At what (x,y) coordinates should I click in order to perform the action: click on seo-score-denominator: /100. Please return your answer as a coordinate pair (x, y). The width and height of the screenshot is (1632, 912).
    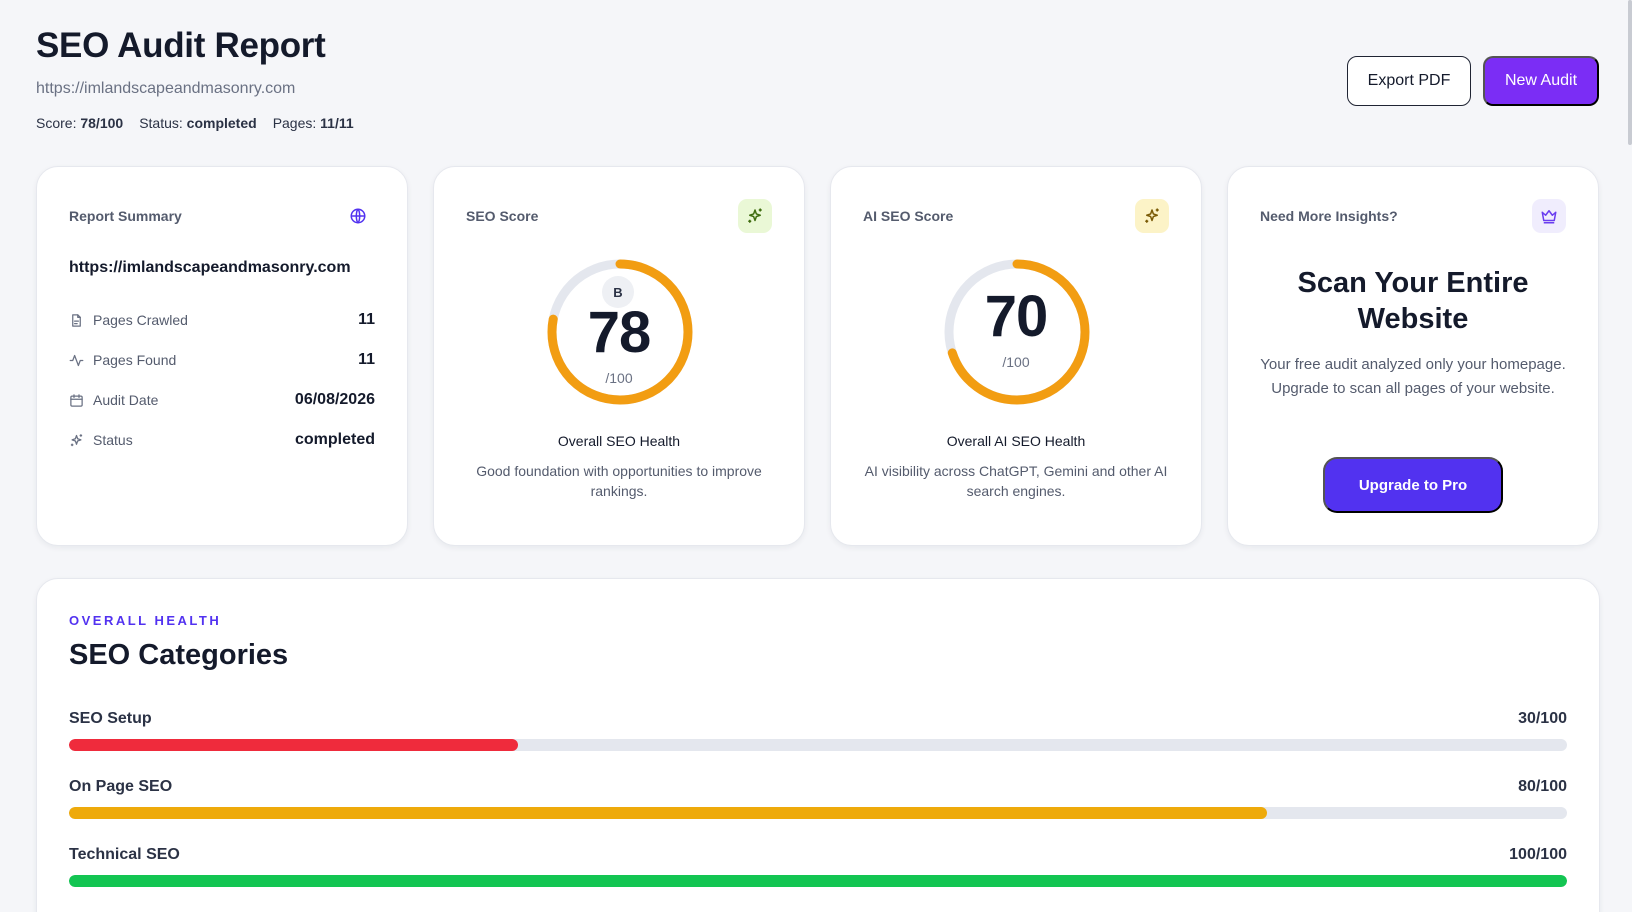
    Looking at the image, I should click on (619, 378).